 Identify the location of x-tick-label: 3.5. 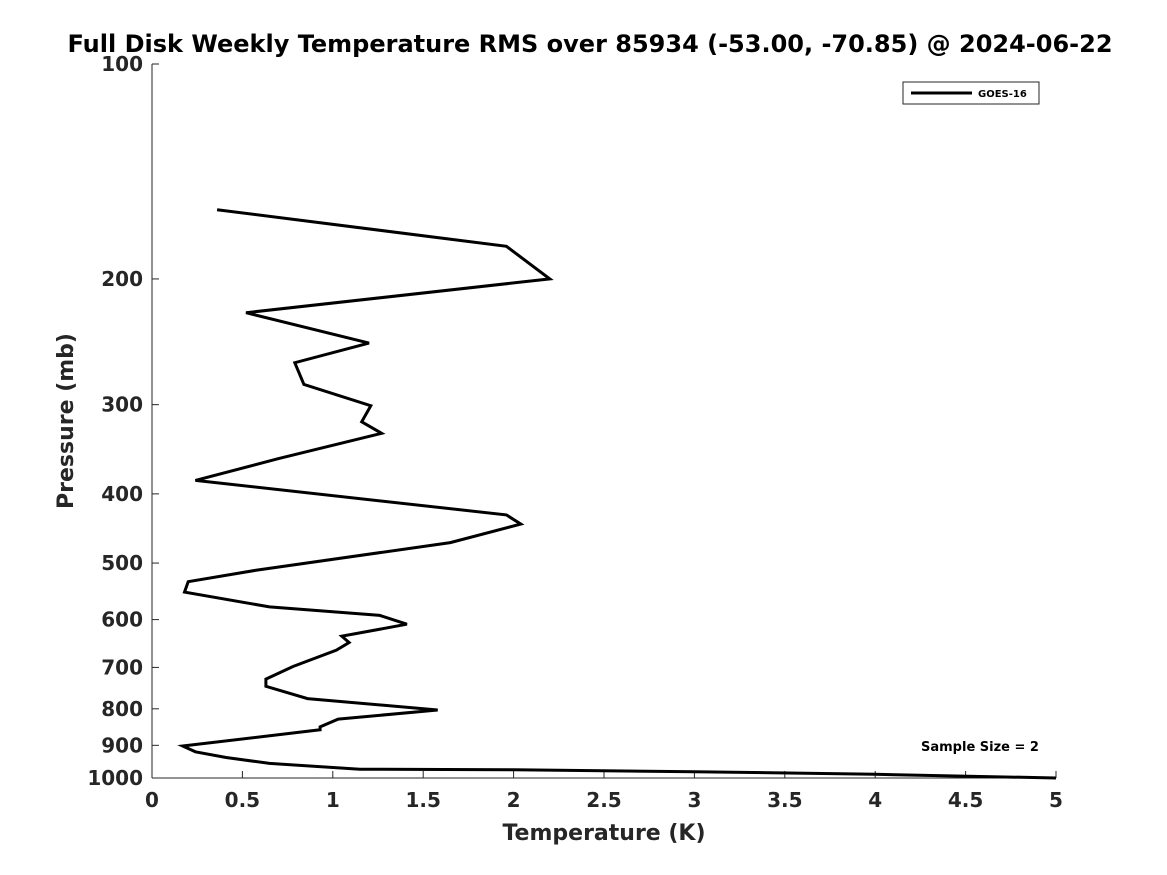
(784, 800).